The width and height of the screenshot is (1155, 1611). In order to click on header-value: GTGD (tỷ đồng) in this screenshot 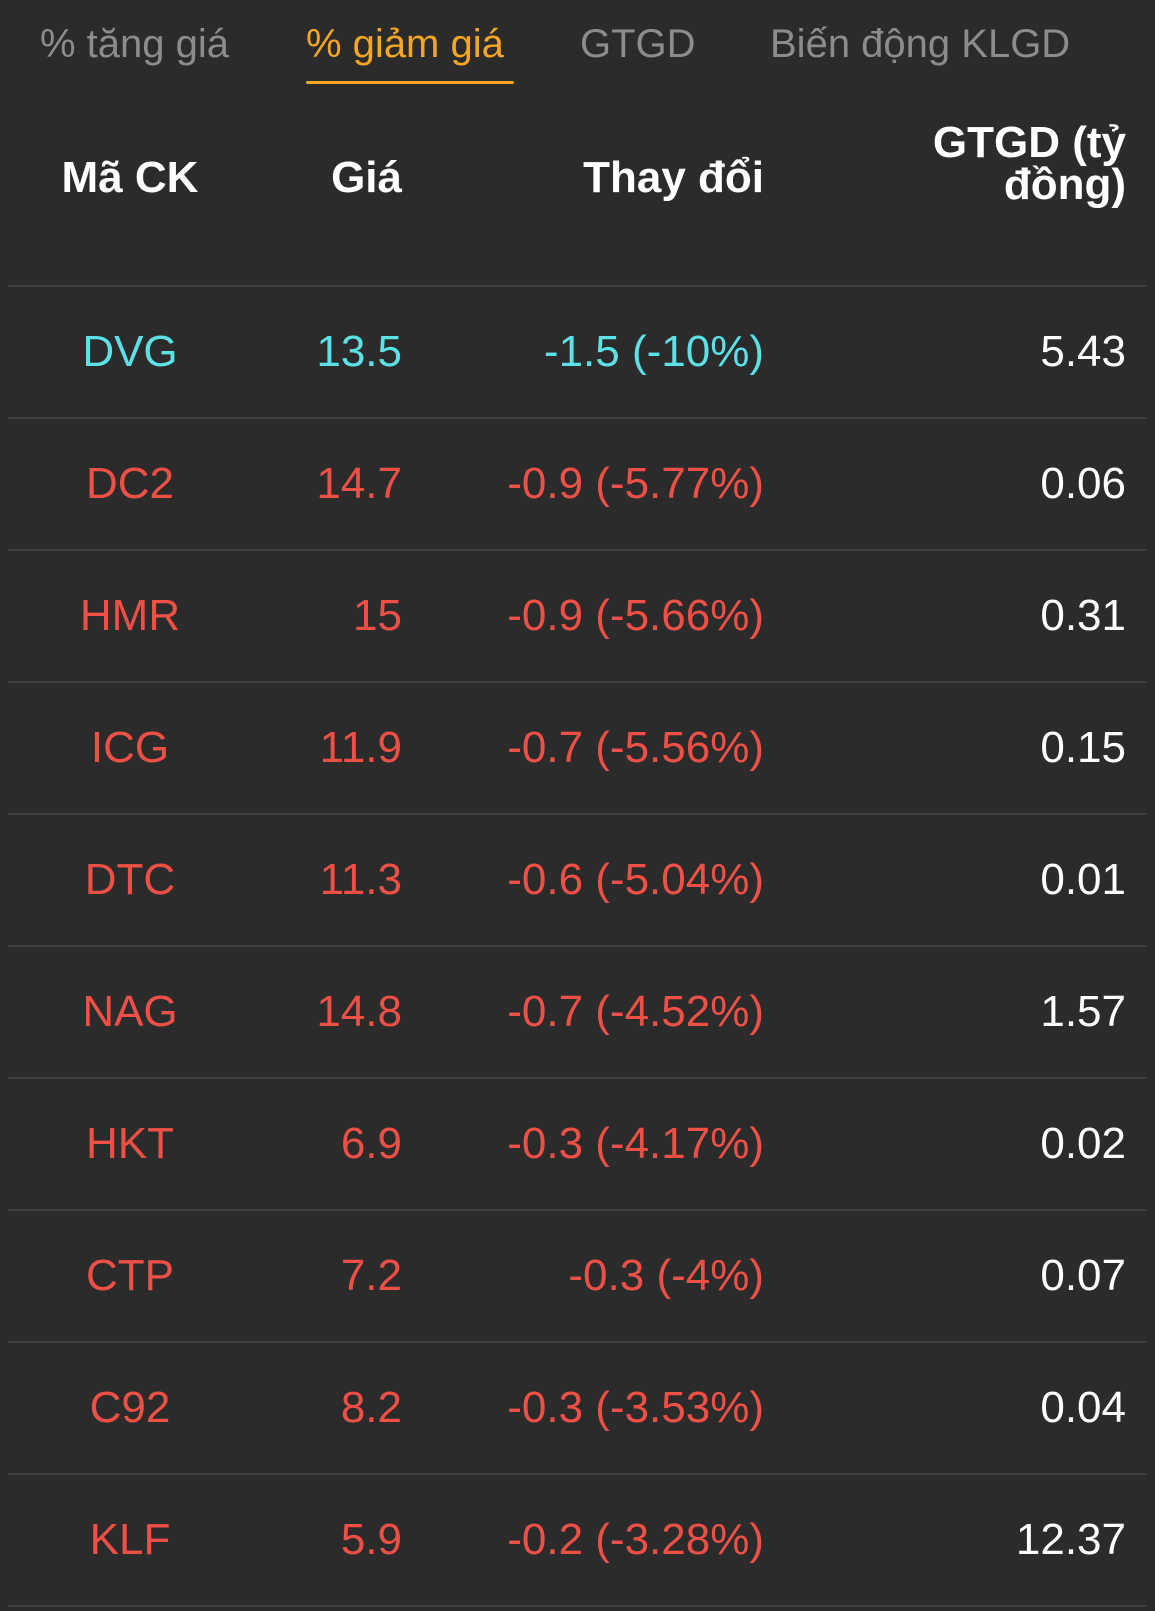, I will do `click(967, 164)`.